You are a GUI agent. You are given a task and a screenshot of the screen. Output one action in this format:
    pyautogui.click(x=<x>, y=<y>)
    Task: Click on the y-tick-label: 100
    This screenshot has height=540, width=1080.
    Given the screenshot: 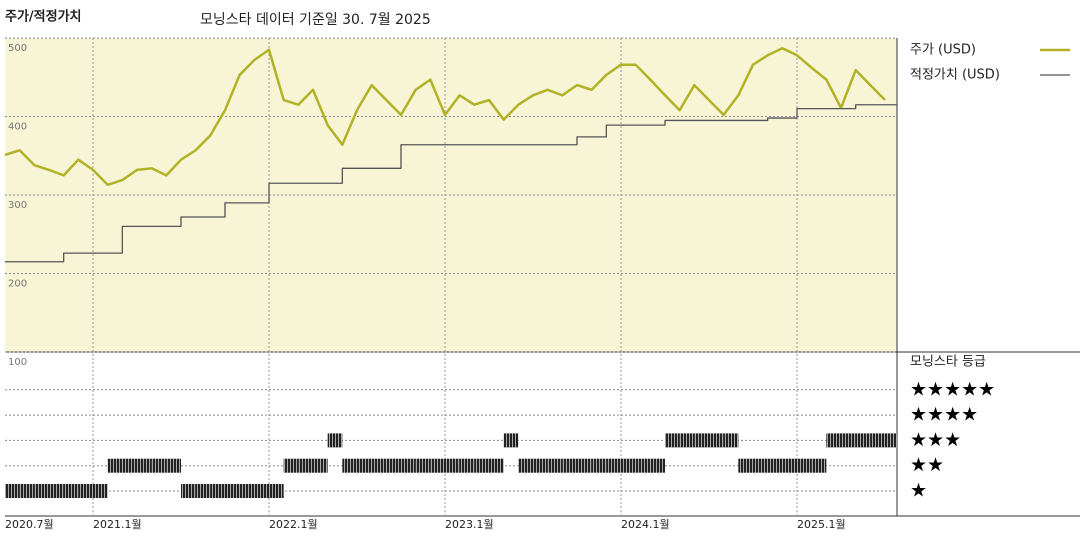 What is the action you would take?
    pyautogui.click(x=17, y=362)
    